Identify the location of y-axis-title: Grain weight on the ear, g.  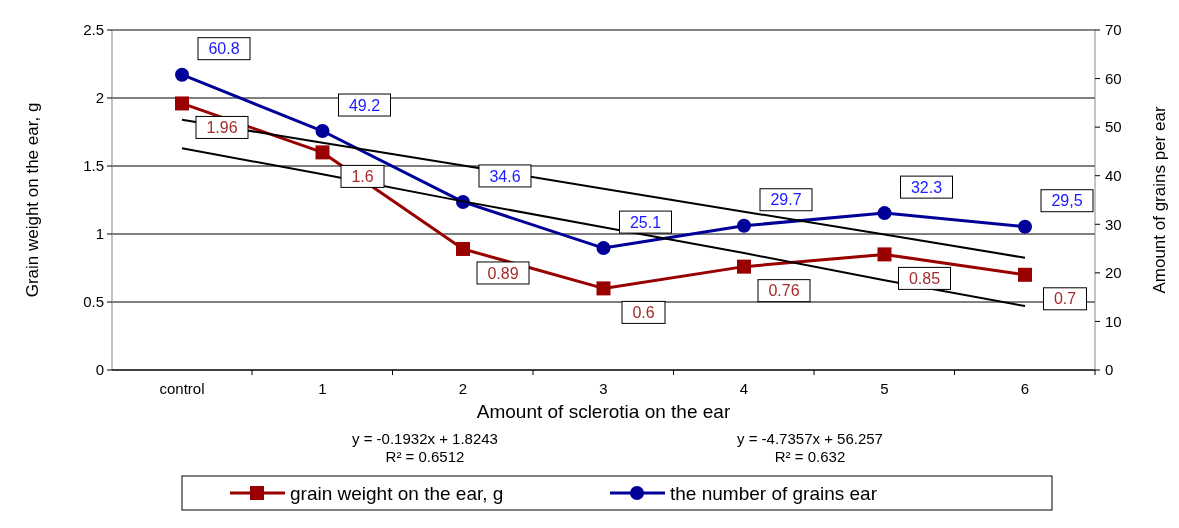
(32, 200).